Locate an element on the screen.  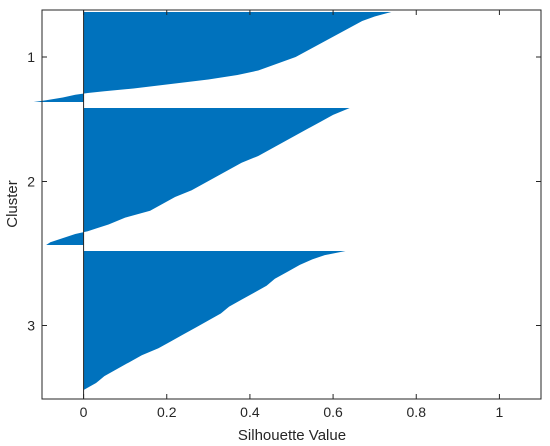
y-axis-label: Cluster is located at coordinates (12, 204).